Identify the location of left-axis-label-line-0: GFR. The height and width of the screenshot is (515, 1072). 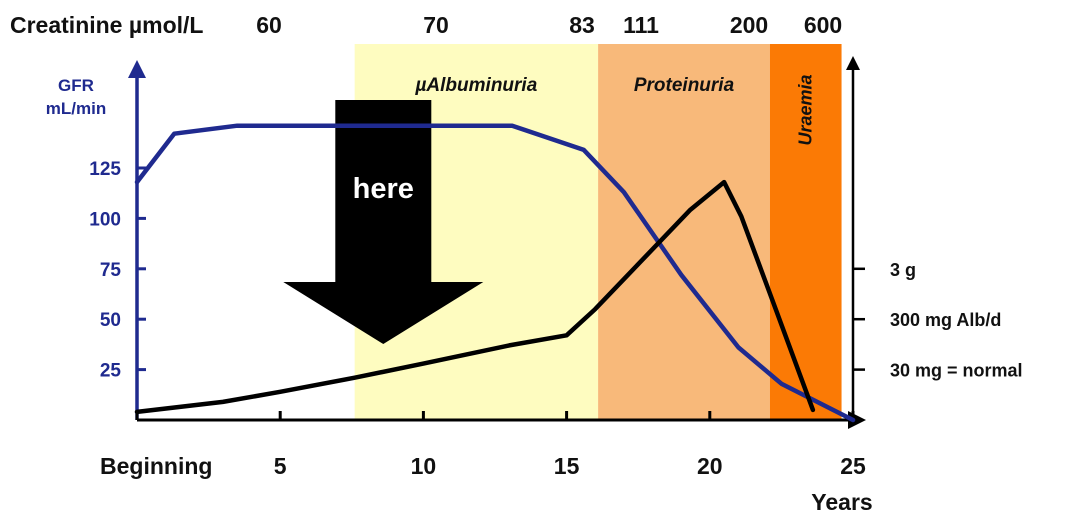
(76, 85).